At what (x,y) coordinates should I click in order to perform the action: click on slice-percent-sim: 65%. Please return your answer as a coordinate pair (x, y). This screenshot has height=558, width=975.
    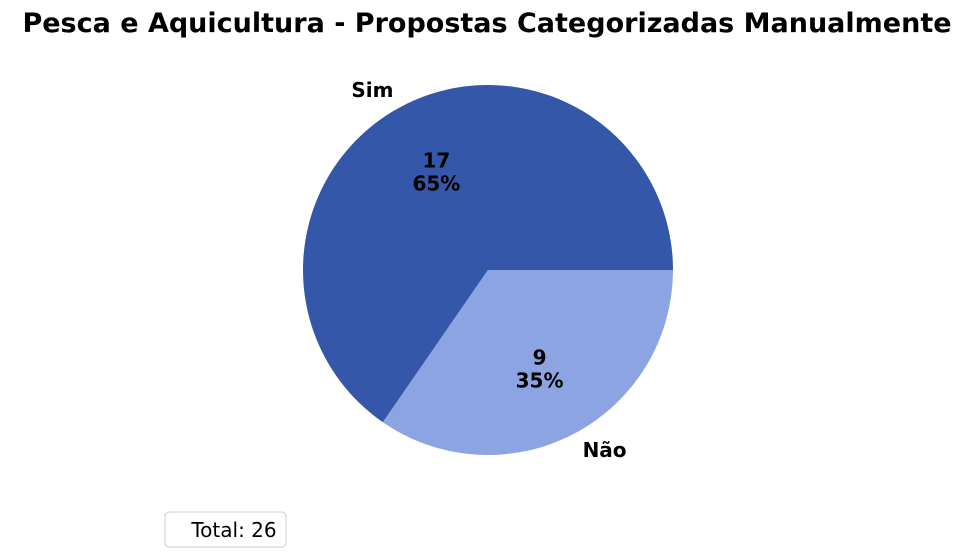
    Looking at the image, I should click on (436, 184).